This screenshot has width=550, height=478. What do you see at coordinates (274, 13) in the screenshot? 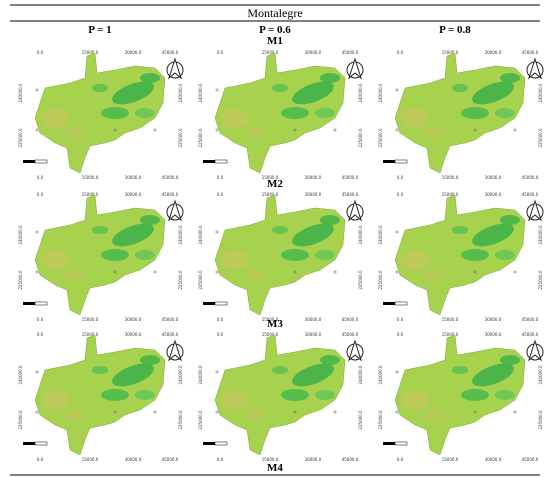
I see `figure-title: Montalegre` at bounding box center [274, 13].